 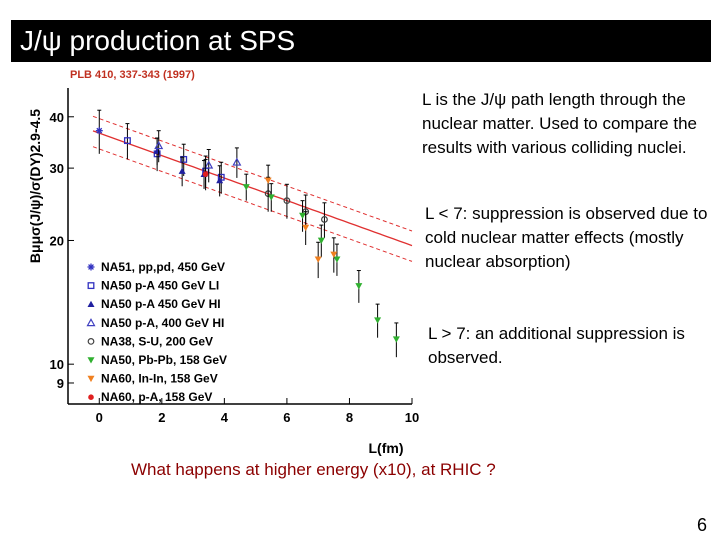 I want to click on legend-label: NA50 p-A 450 GeV HI, so click(x=161, y=304).